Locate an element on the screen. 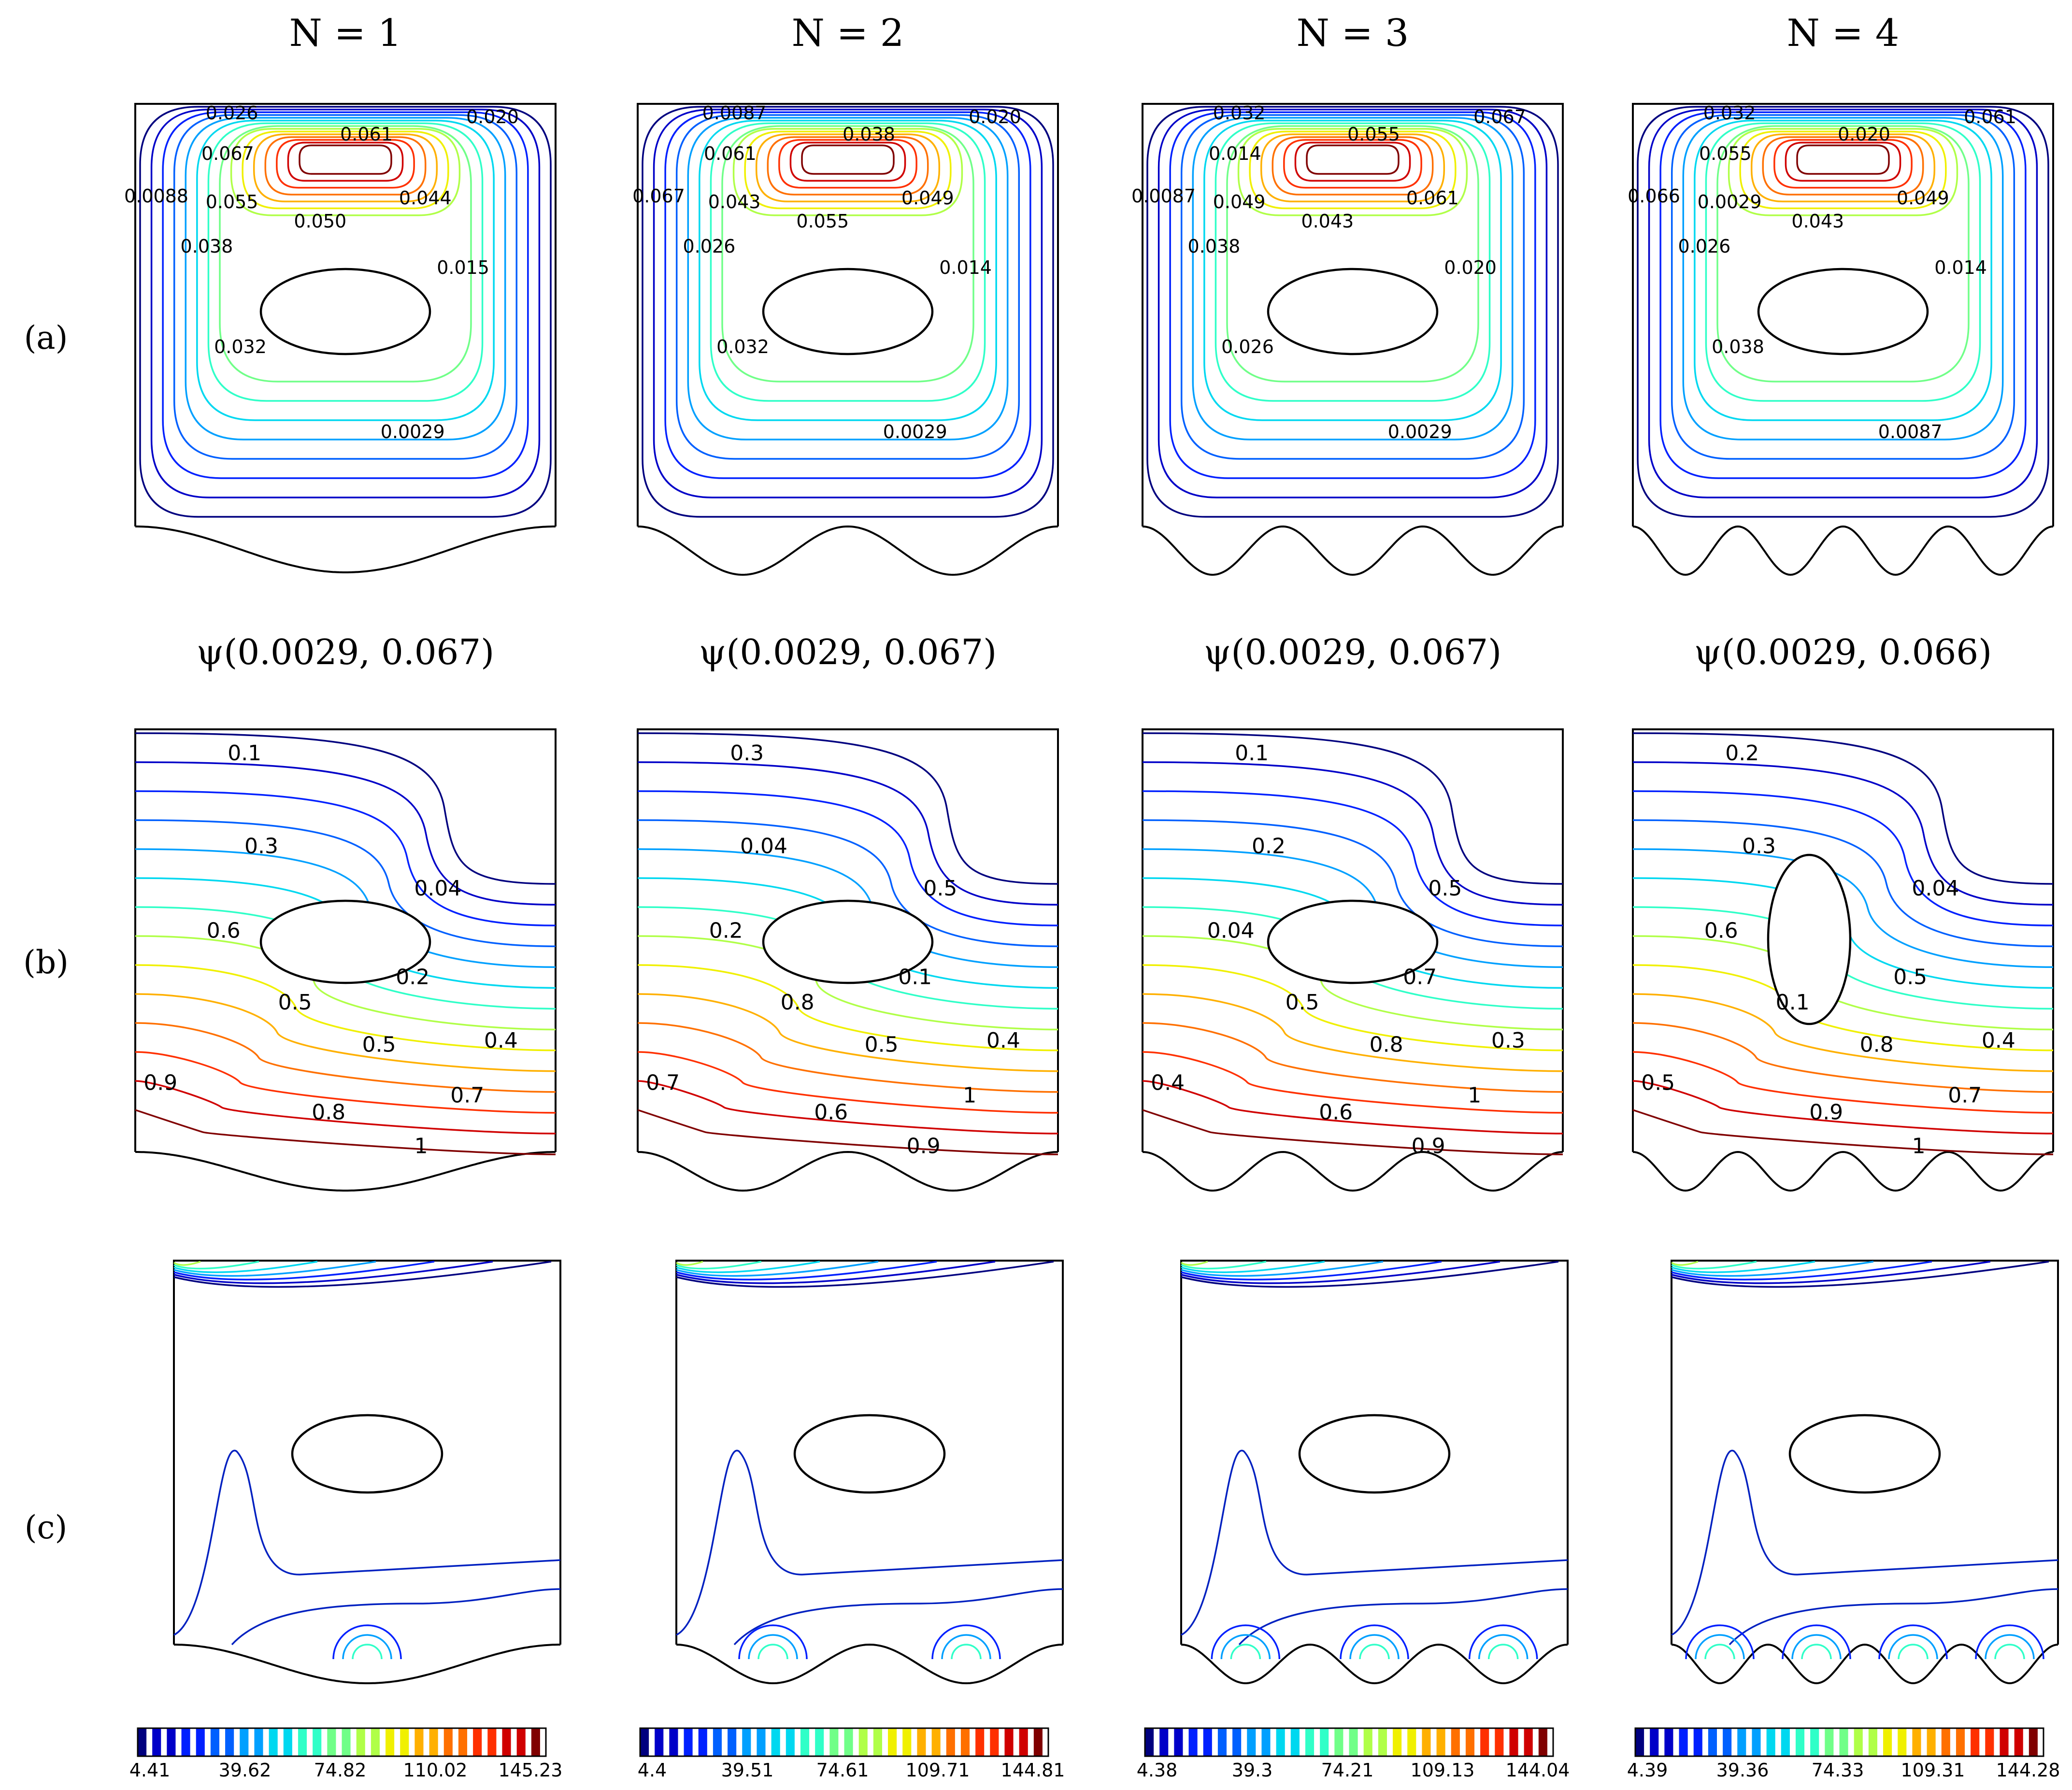  colorbar-tick-label: 144.04 is located at coordinates (1538, 1771).